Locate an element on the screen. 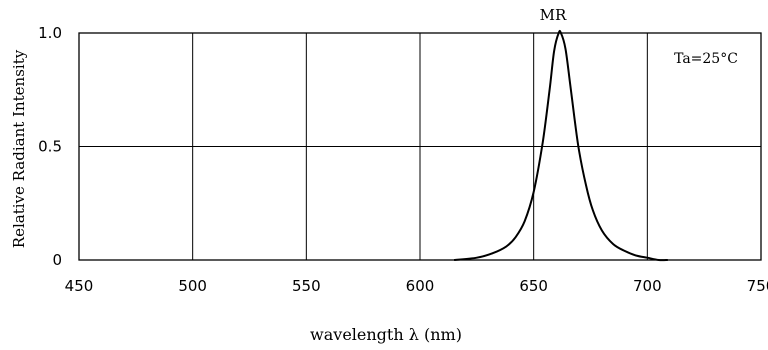 This screenshot has width=768, height=350. x-tick-label: 700 is located at coordinates (647, 286).